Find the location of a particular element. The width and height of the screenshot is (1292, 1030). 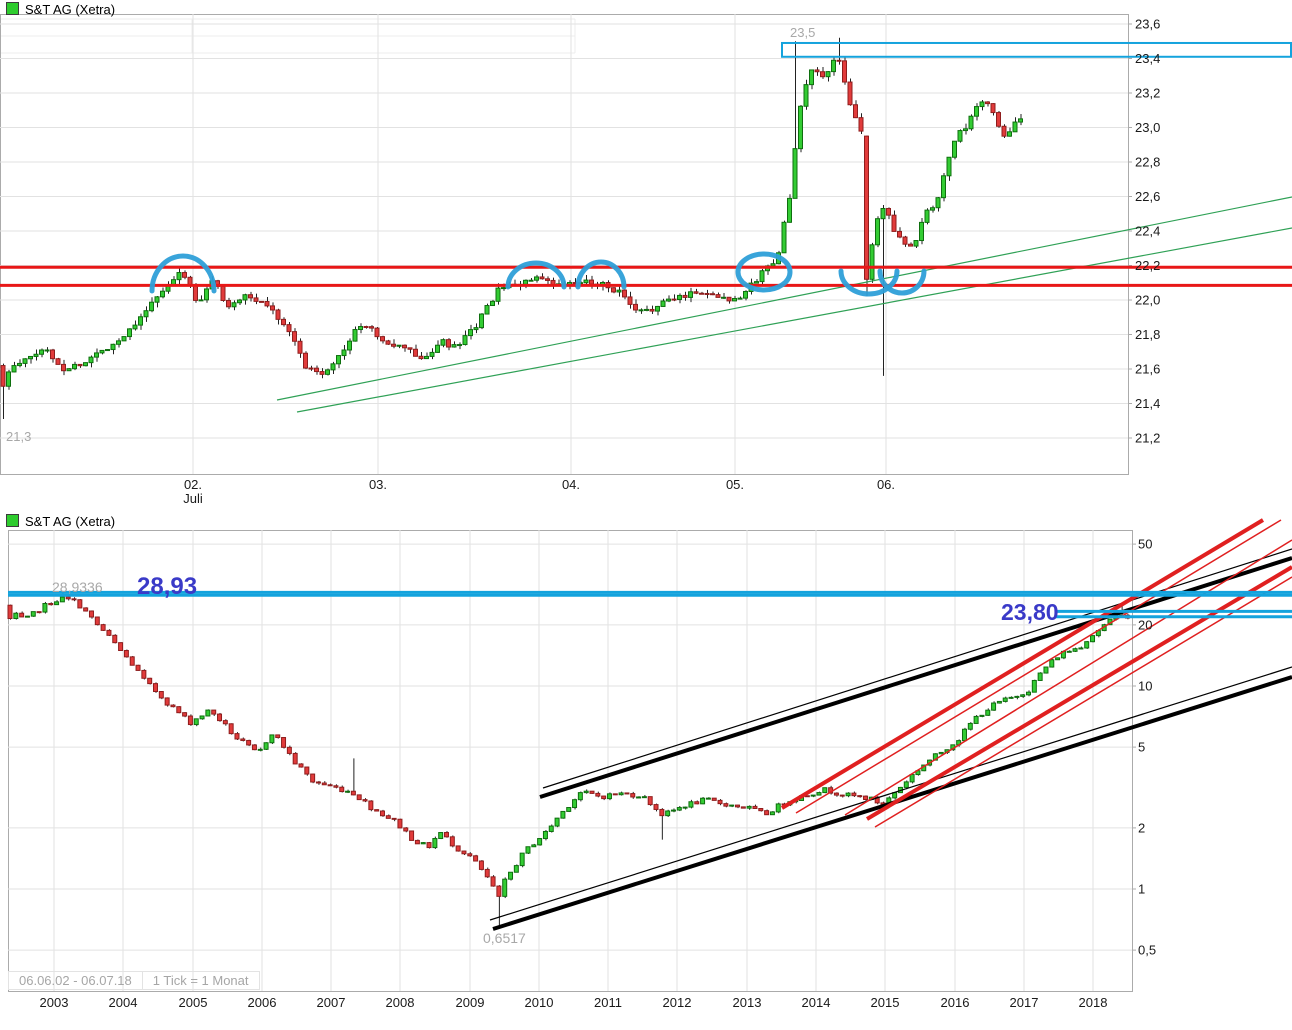

x-tick-label: 2004 is located at coordinates (123, 1002).